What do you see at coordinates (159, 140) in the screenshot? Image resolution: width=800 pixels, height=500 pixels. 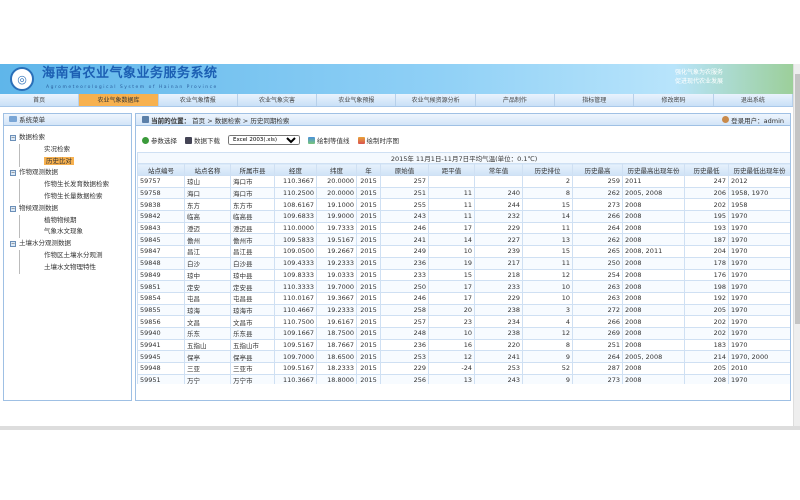 I see `param-select-button: 参数选择` at bounding box center [159, 140].